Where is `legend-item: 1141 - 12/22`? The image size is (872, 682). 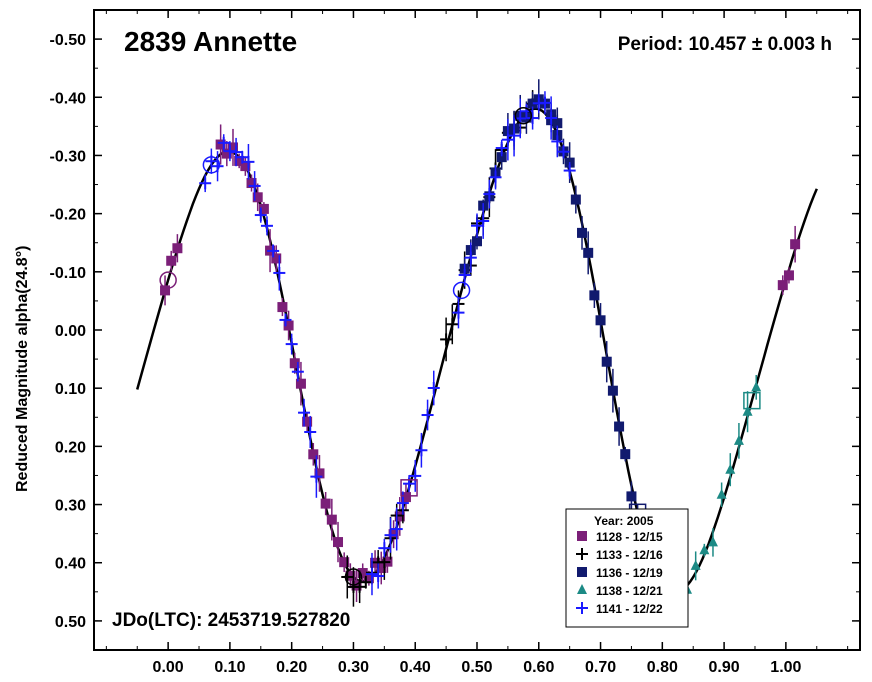 legend-item: 1141 - 12/22 is located at coordinates (619, 609).